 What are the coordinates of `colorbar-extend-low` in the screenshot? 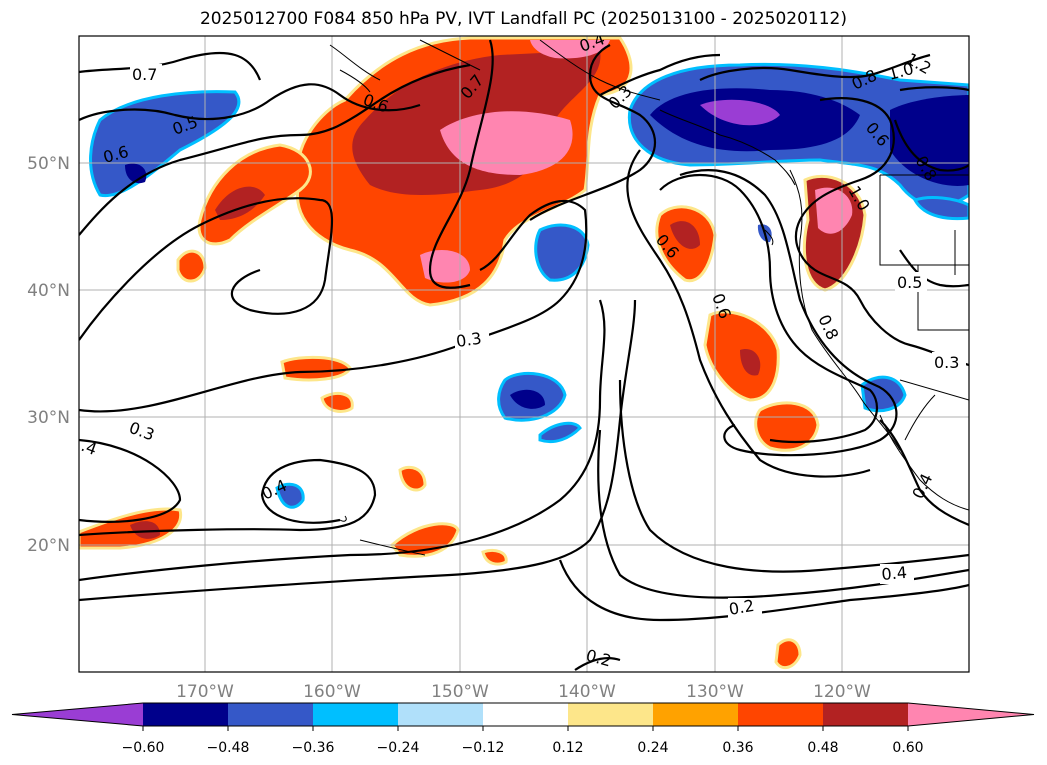 It's located at (77, 714).